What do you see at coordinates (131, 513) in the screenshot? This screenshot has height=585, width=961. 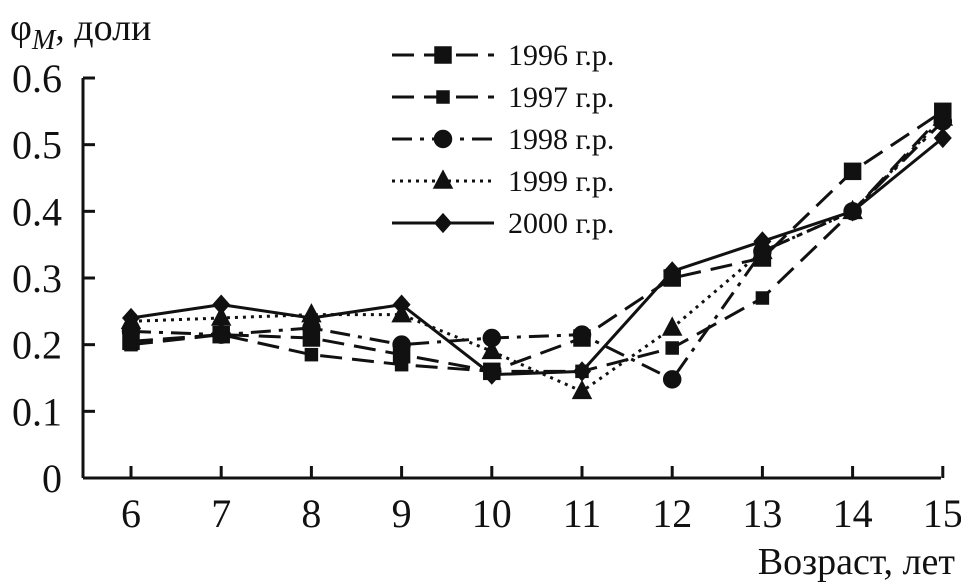 I see `x-tick-label: 6` at bounding box center [131, 513].